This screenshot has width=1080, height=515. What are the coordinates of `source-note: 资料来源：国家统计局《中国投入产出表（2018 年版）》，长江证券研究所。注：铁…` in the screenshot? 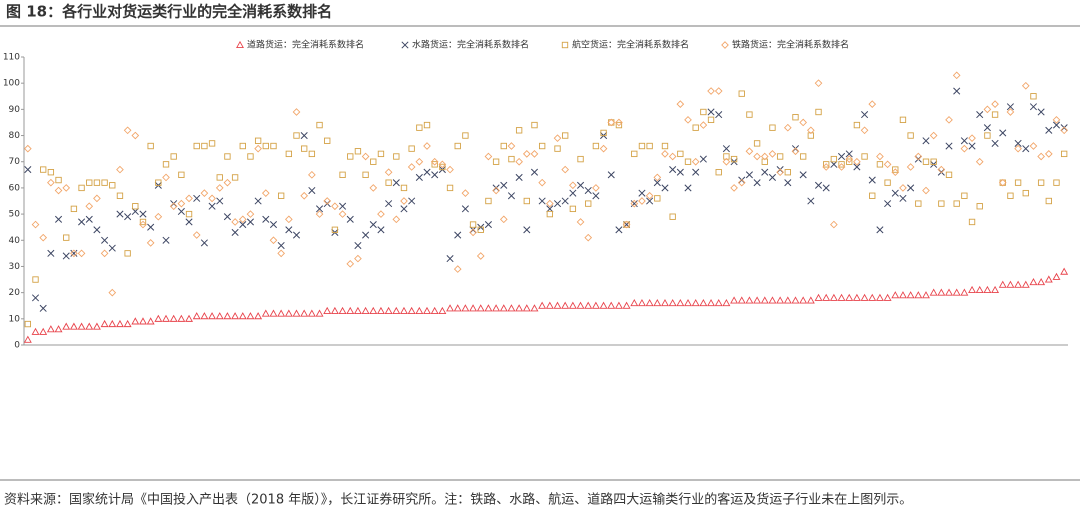 It's located at (458, 500).